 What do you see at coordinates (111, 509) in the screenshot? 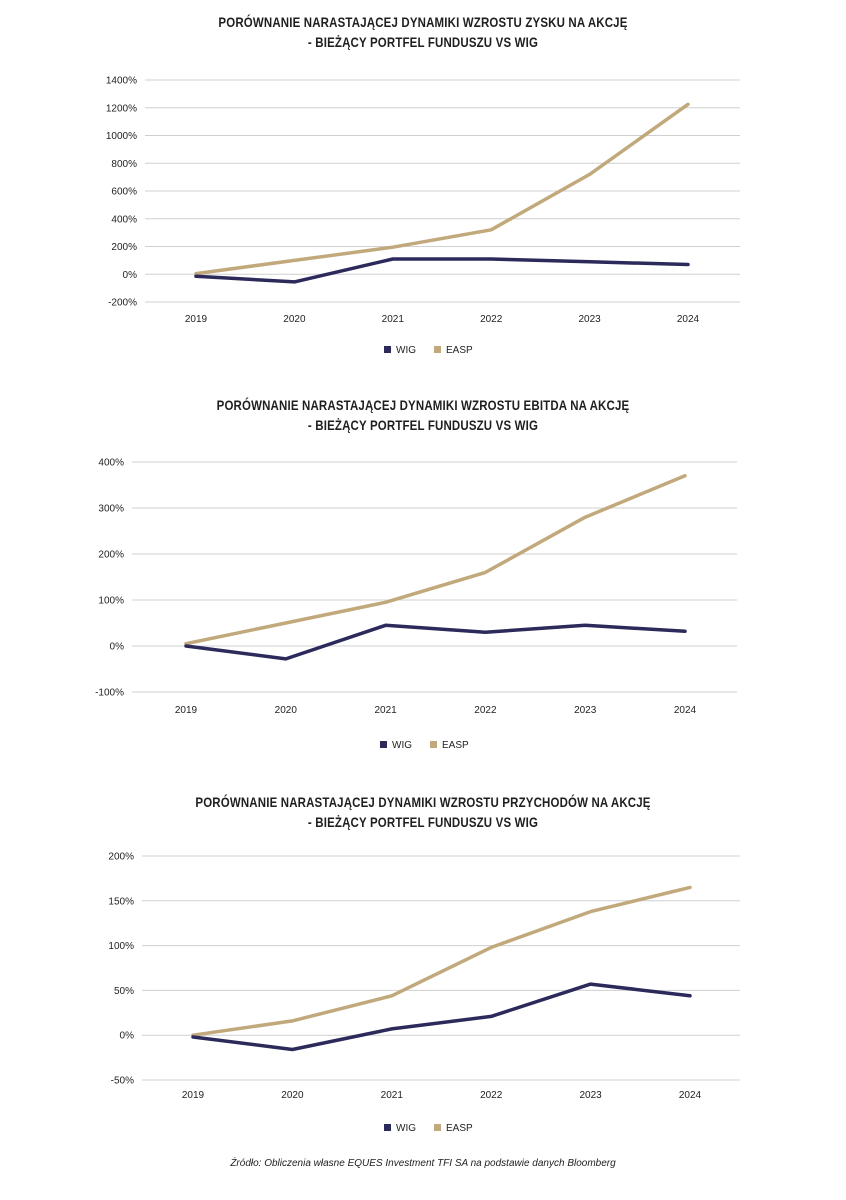
I see `y-tick-label: 300%` at bounding box center [111, 509].